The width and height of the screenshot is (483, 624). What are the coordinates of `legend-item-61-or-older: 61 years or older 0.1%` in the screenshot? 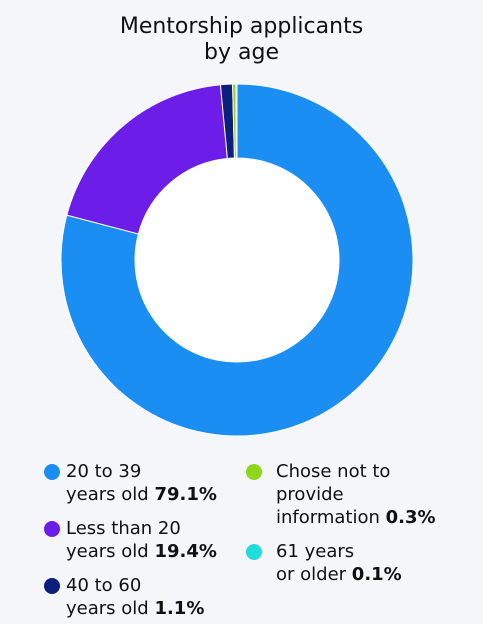 It's located at (324, 563).